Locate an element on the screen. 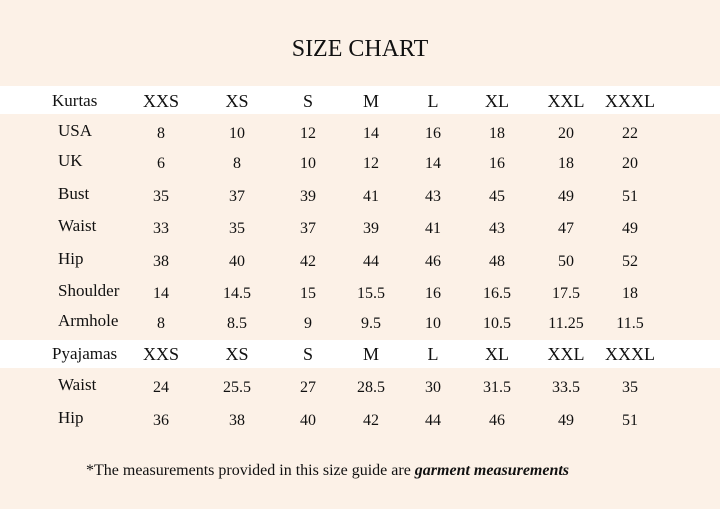 The image size is (720, 509). measurement: 22 is located at coordinates (630, 133).